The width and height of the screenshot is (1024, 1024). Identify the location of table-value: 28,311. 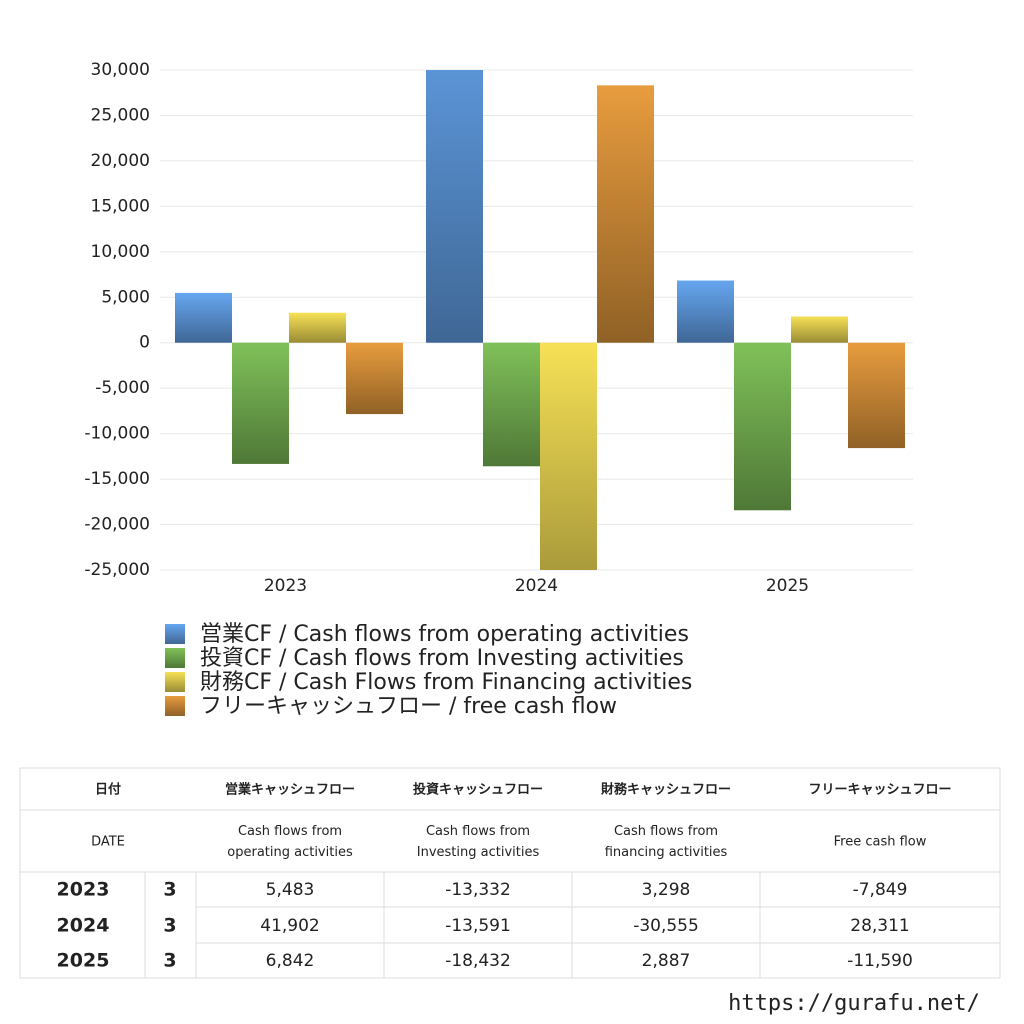
(879, 926).